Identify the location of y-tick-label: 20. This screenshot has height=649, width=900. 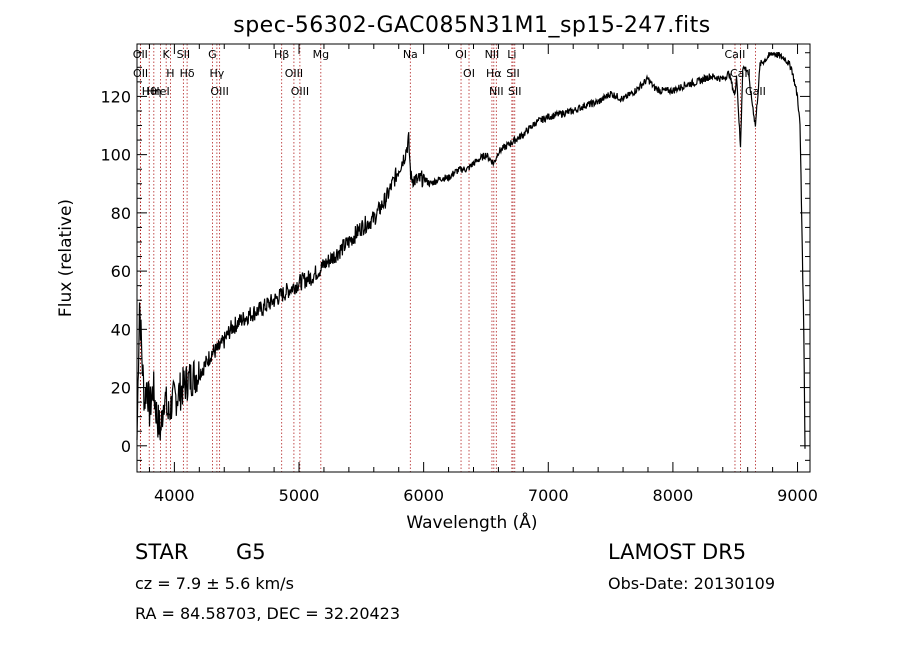
(121, 388).